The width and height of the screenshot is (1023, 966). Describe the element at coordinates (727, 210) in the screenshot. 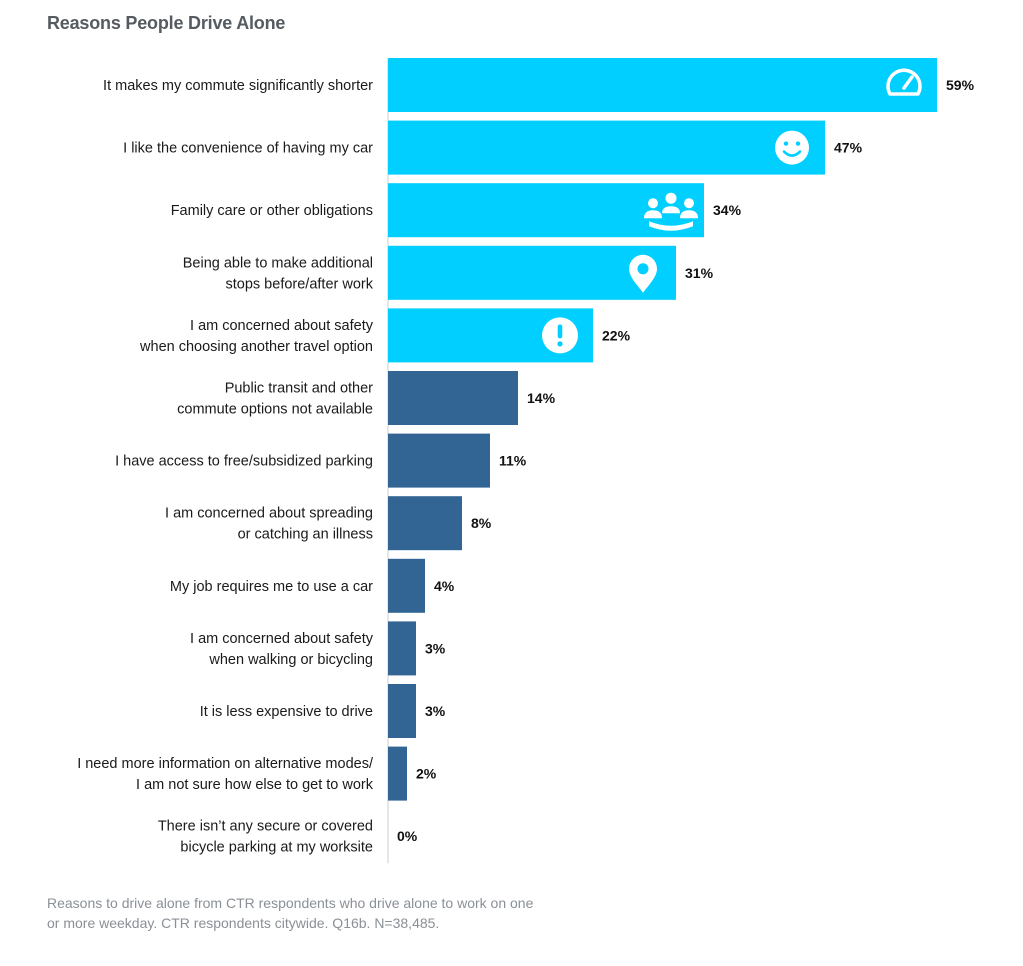

I see `value-label: 34%` at that location.